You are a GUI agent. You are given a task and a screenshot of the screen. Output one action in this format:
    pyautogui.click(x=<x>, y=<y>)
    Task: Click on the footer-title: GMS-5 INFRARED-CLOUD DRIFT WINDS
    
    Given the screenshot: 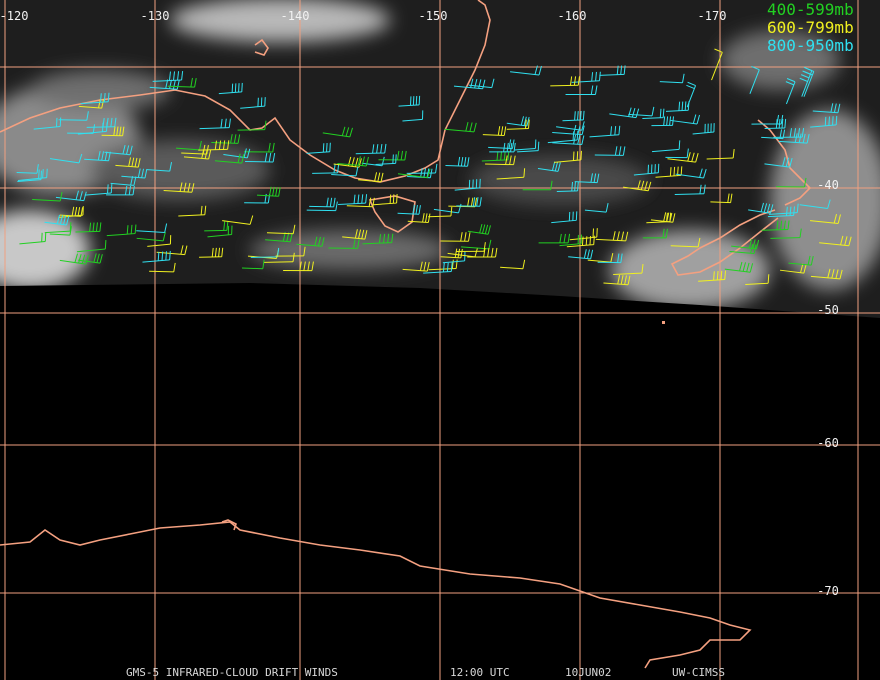 What is the action you would take?
    pyautogui.click(x=232, y=672)
    